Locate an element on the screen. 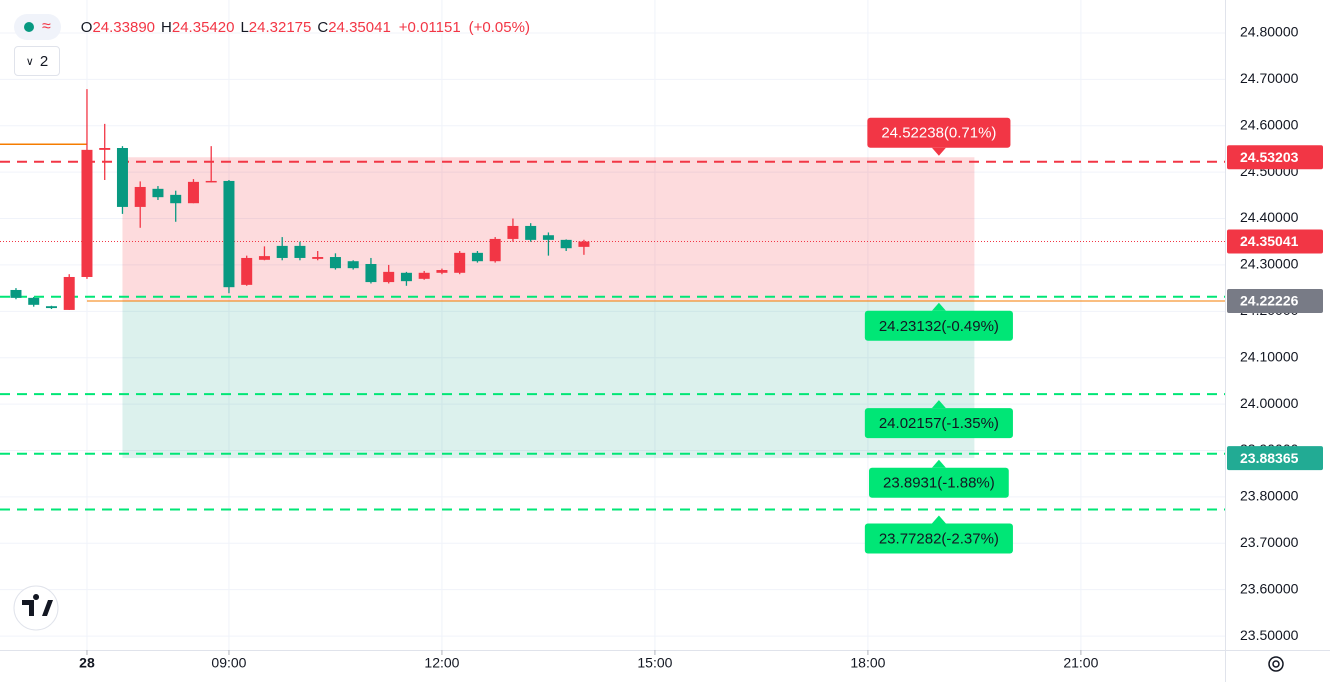 The height and width of the screenshot is (682, 1330). y-tick-label: 24.80000 is located at coordinates (1269, 32).